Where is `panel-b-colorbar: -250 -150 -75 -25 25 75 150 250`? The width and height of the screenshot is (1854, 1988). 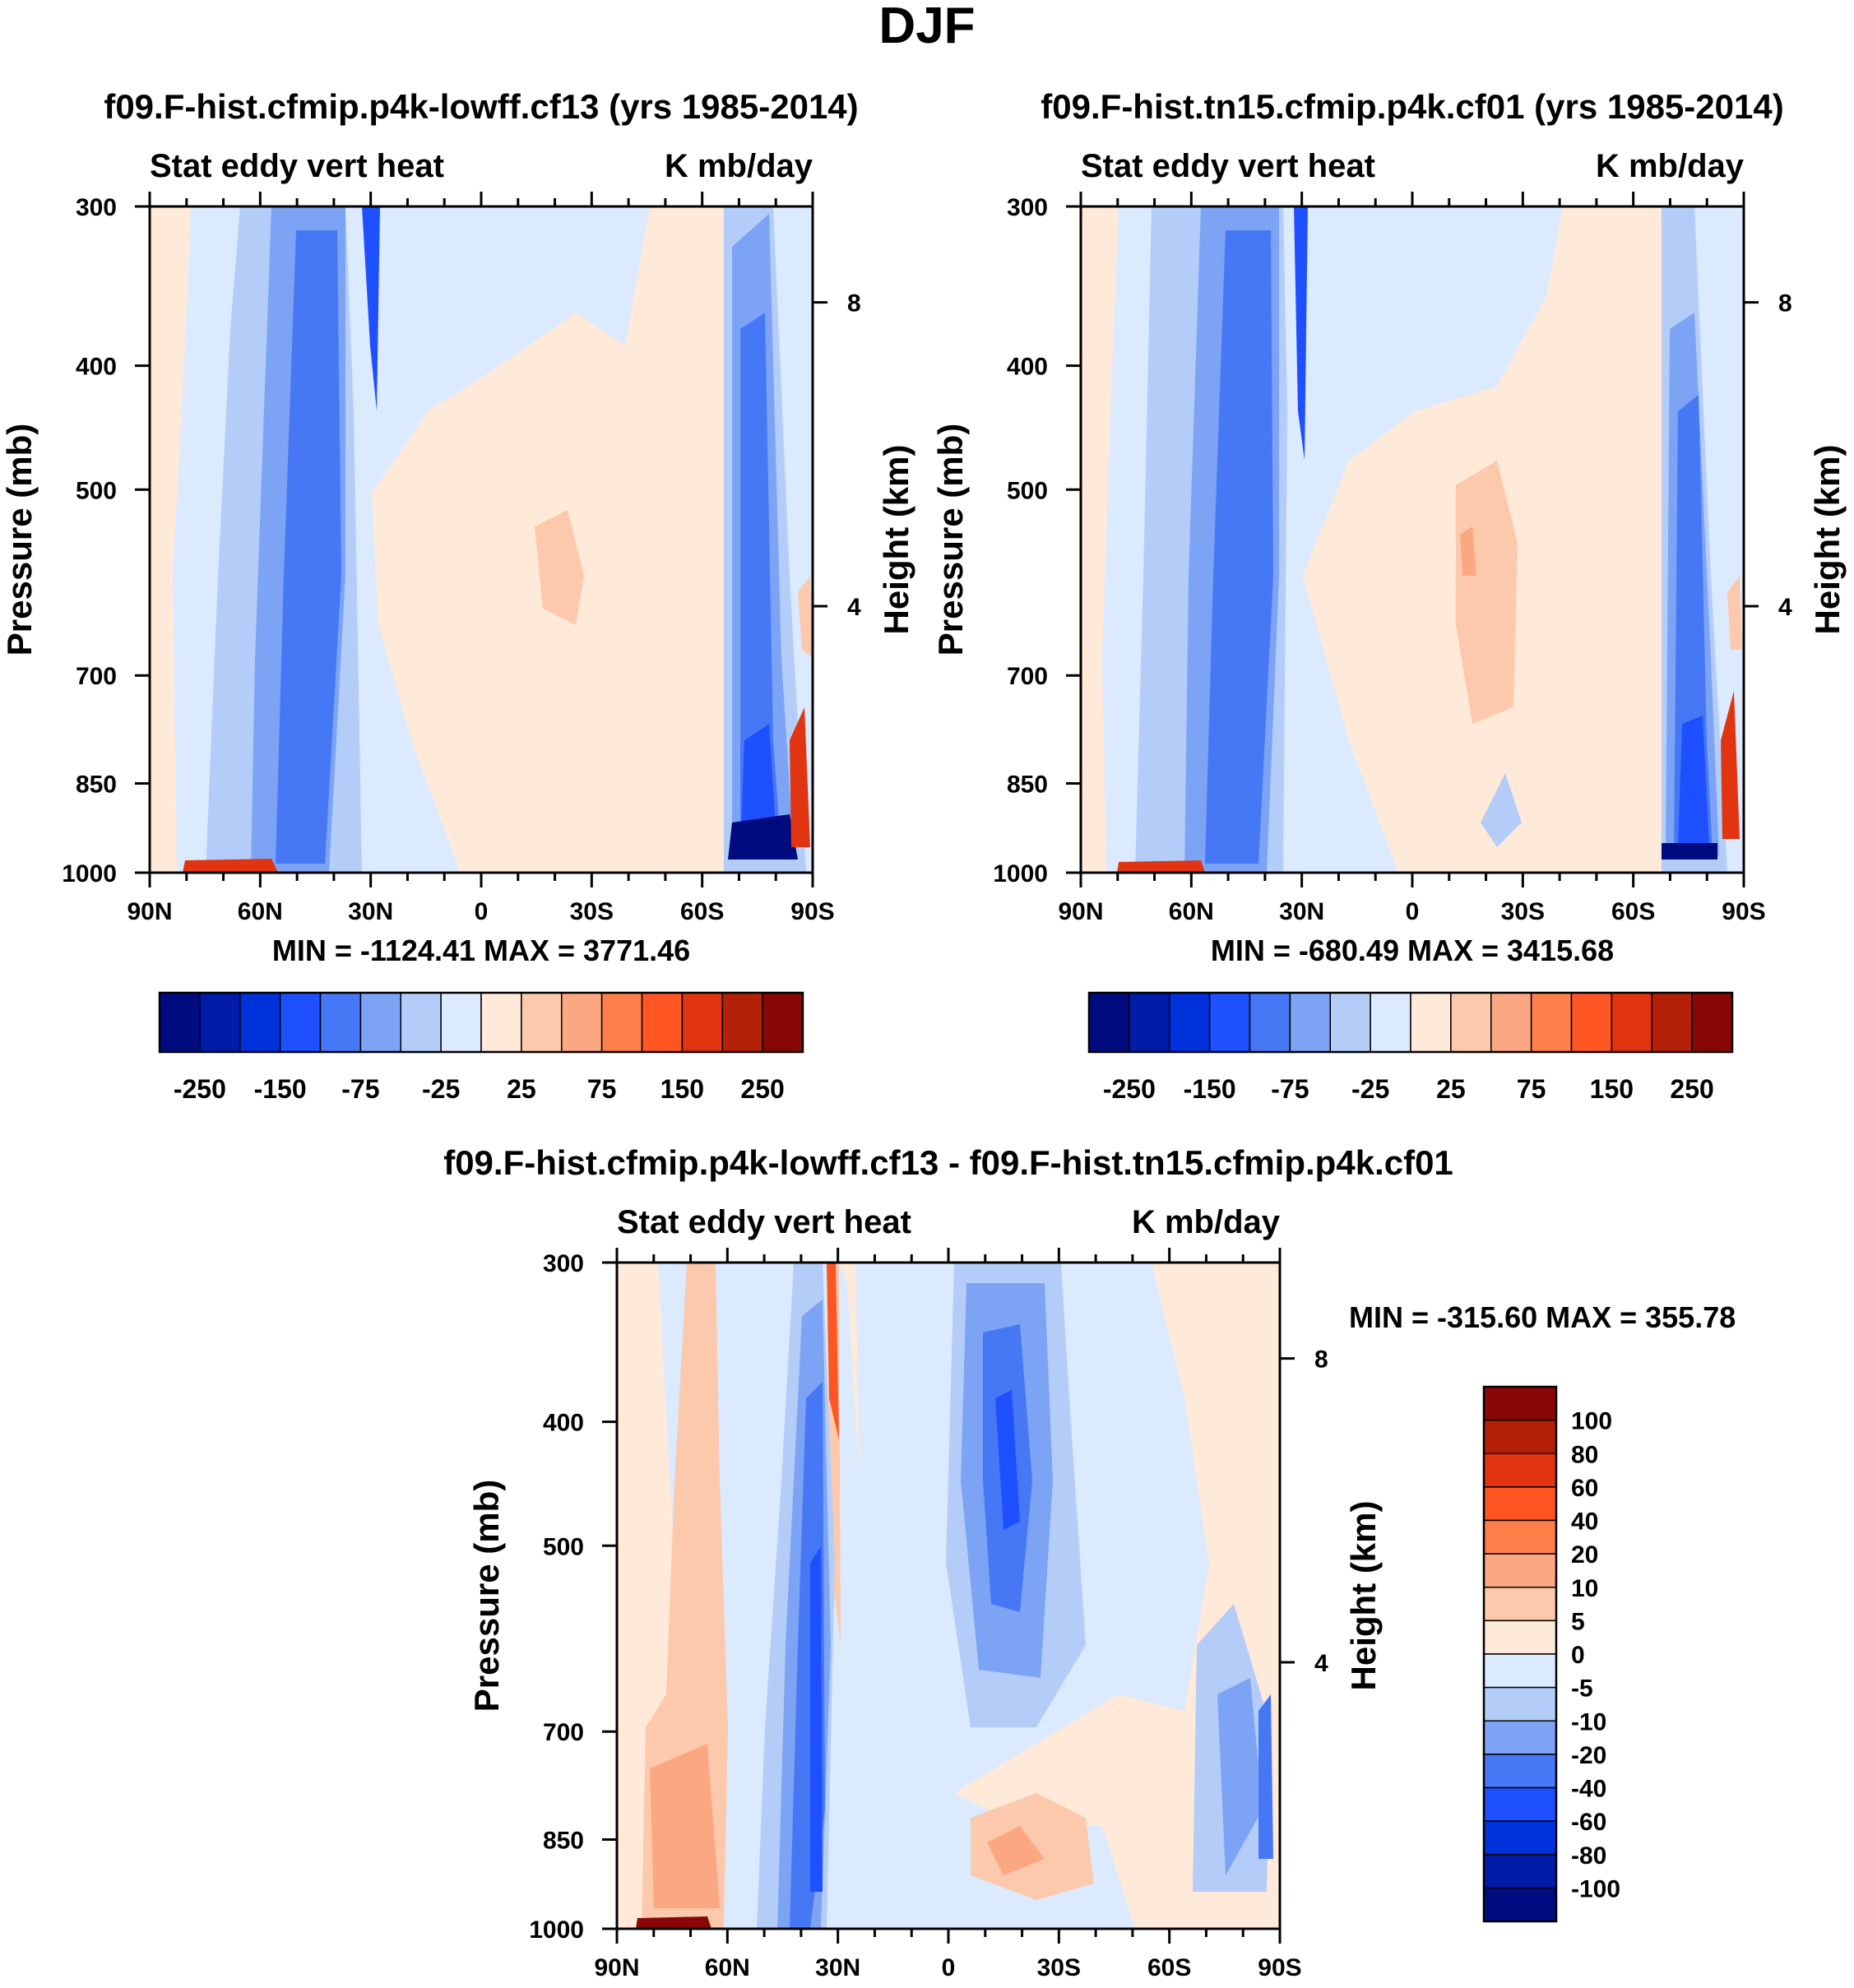 panel-b-colorbar: -250 -150 -75 -25 25 75 150 250 is located at coordinates (1410, 1048).